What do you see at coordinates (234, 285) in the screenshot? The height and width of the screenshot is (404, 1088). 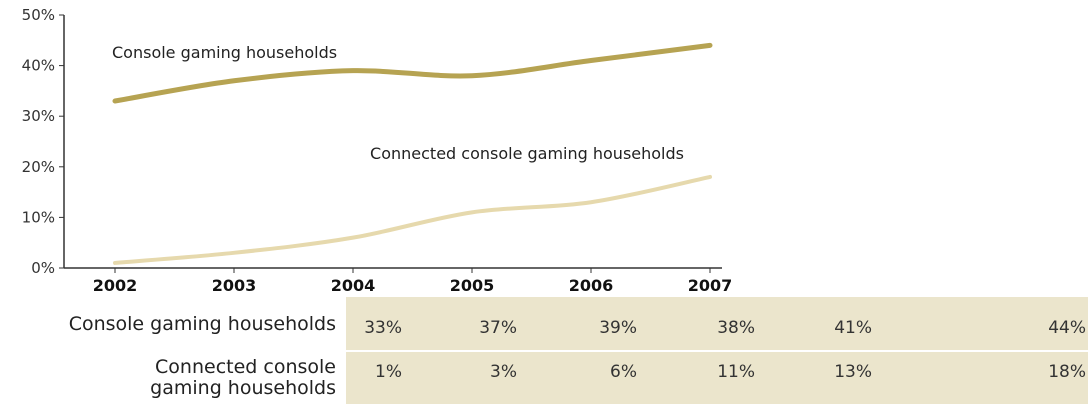 I see `x-tick-label: 2003` at bounding box center [234, 285].